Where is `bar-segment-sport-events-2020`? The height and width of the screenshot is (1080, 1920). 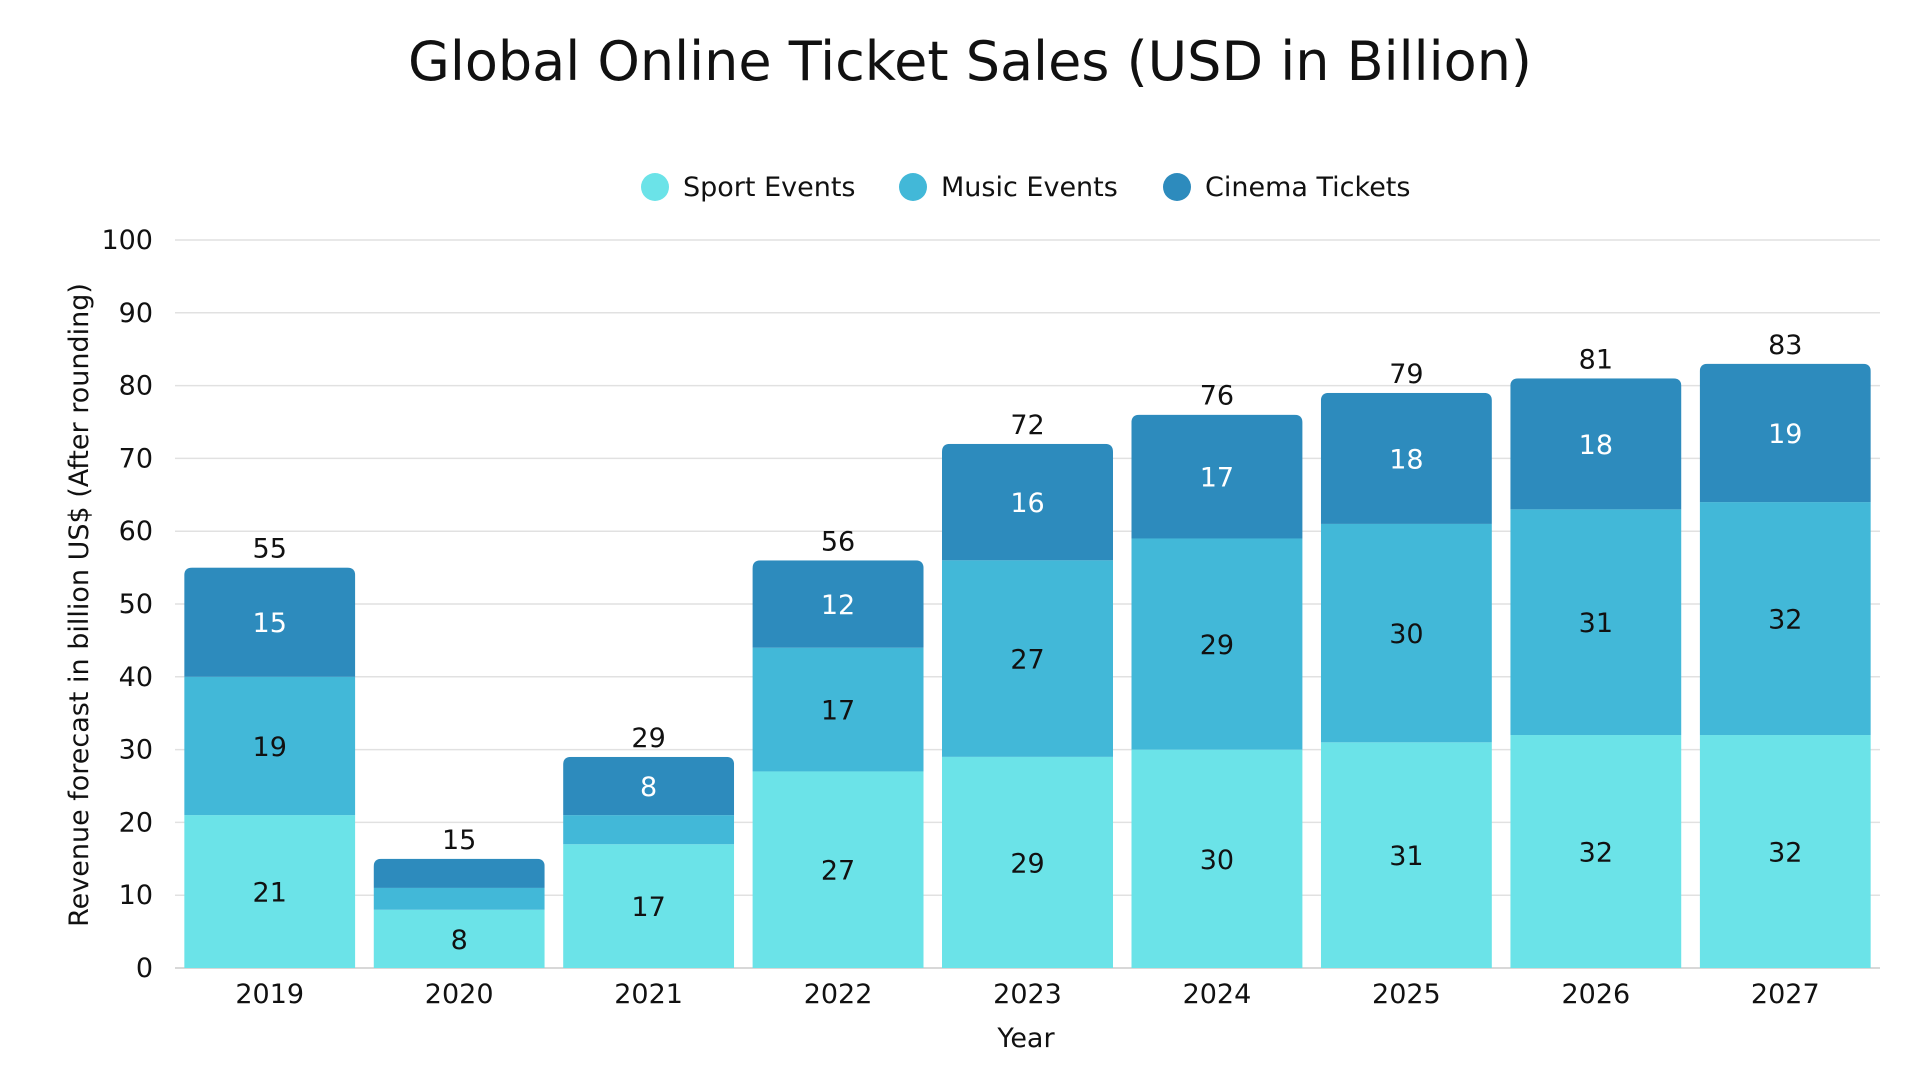 bar-segment-sport-events-2020 is located at coordinates (459, 938).